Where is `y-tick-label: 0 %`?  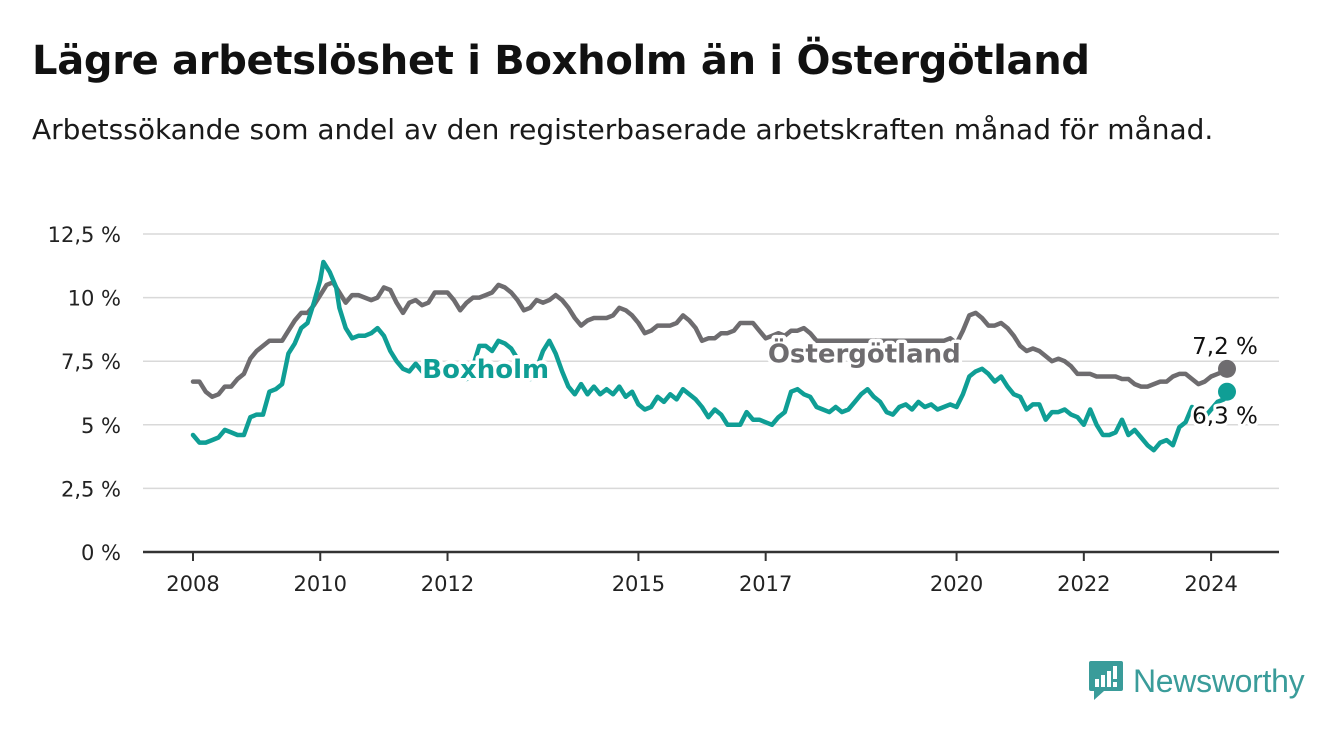 y-tick-label: 0 % is located at coordinates (101, 553).